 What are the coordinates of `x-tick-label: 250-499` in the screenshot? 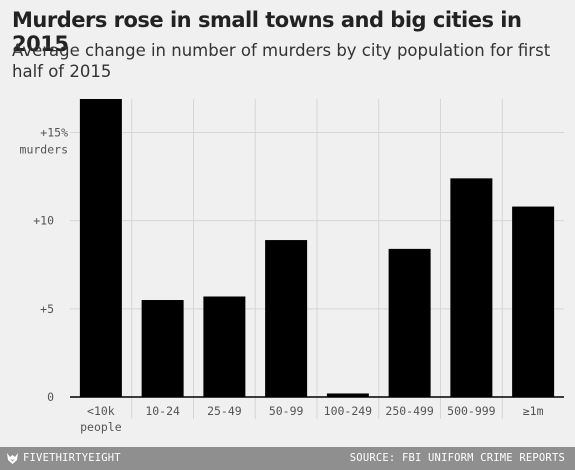 It's located at (409, 411).